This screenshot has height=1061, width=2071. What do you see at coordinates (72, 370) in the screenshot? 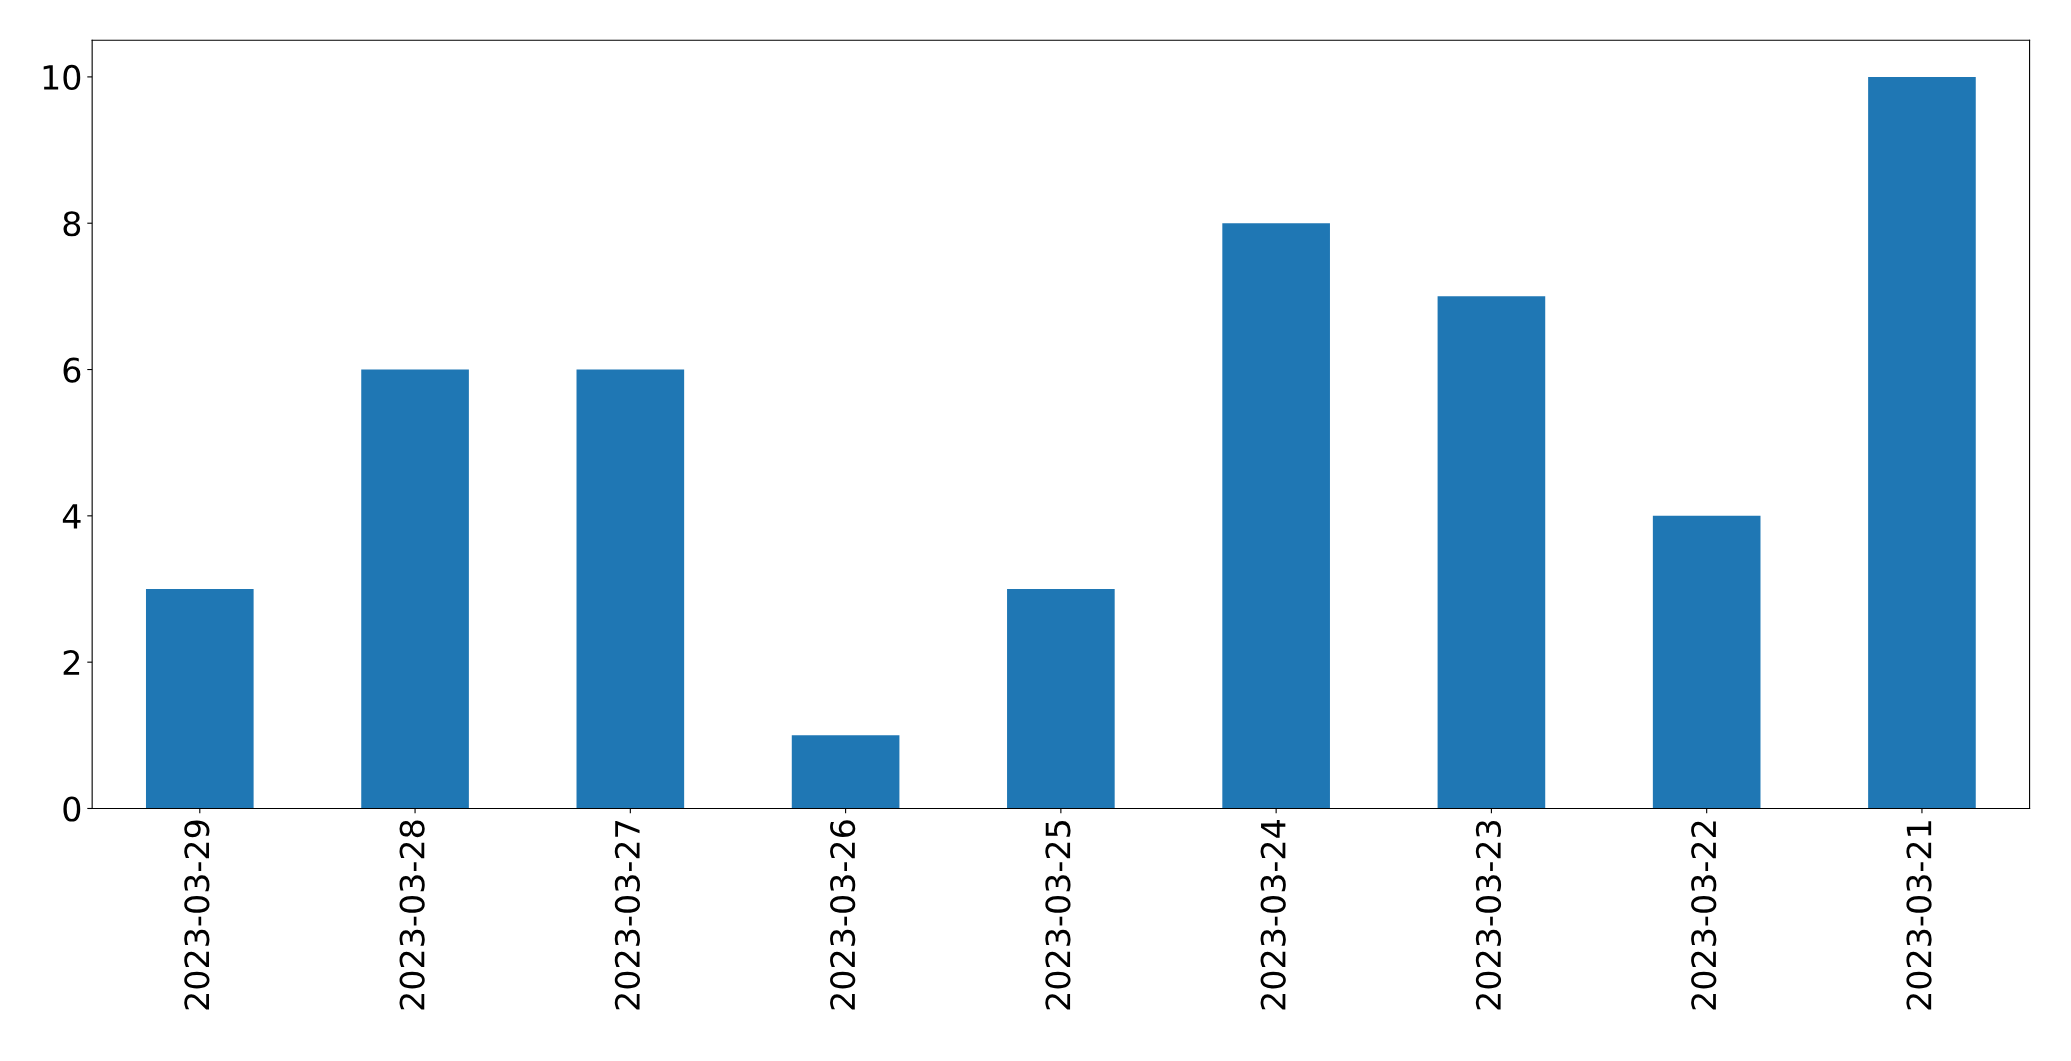
I see `y-tick-label: 6` at bounding box center [72, 370].